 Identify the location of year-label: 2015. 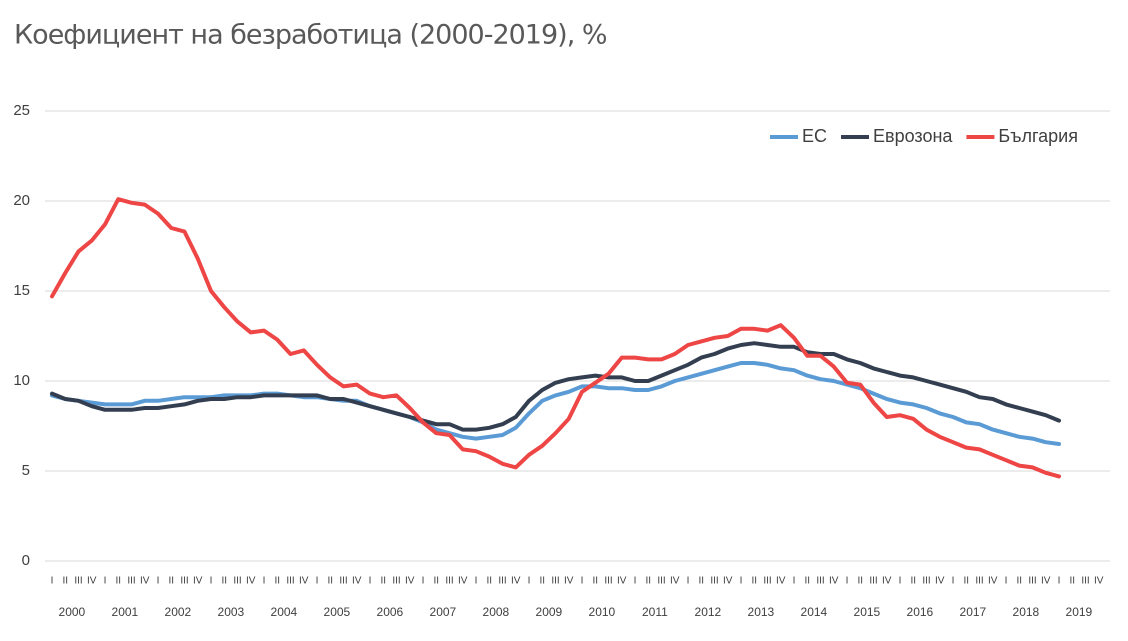
(867, 612).